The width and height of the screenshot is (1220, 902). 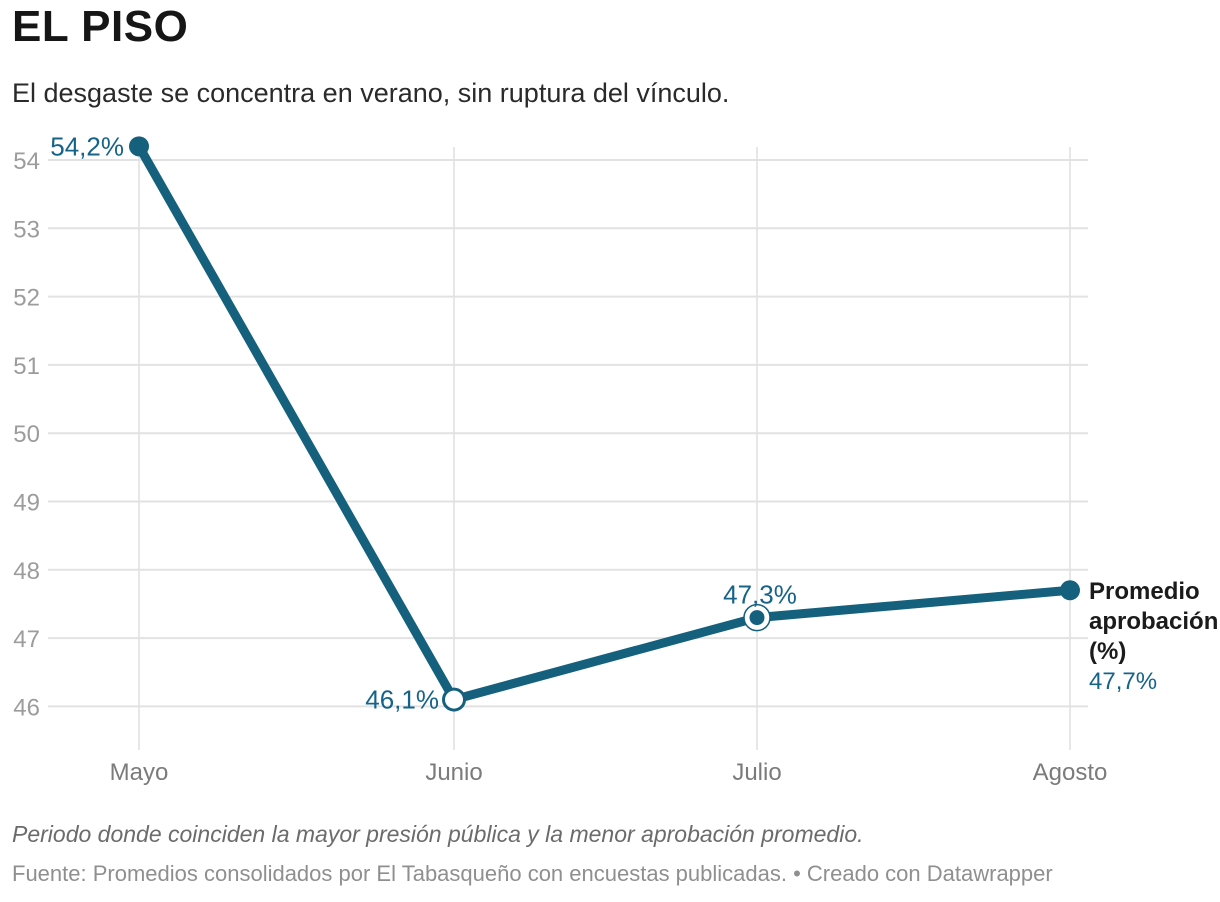 I want to click on series-name: Promedio aprobación (%), so click(x=1154, y=621).